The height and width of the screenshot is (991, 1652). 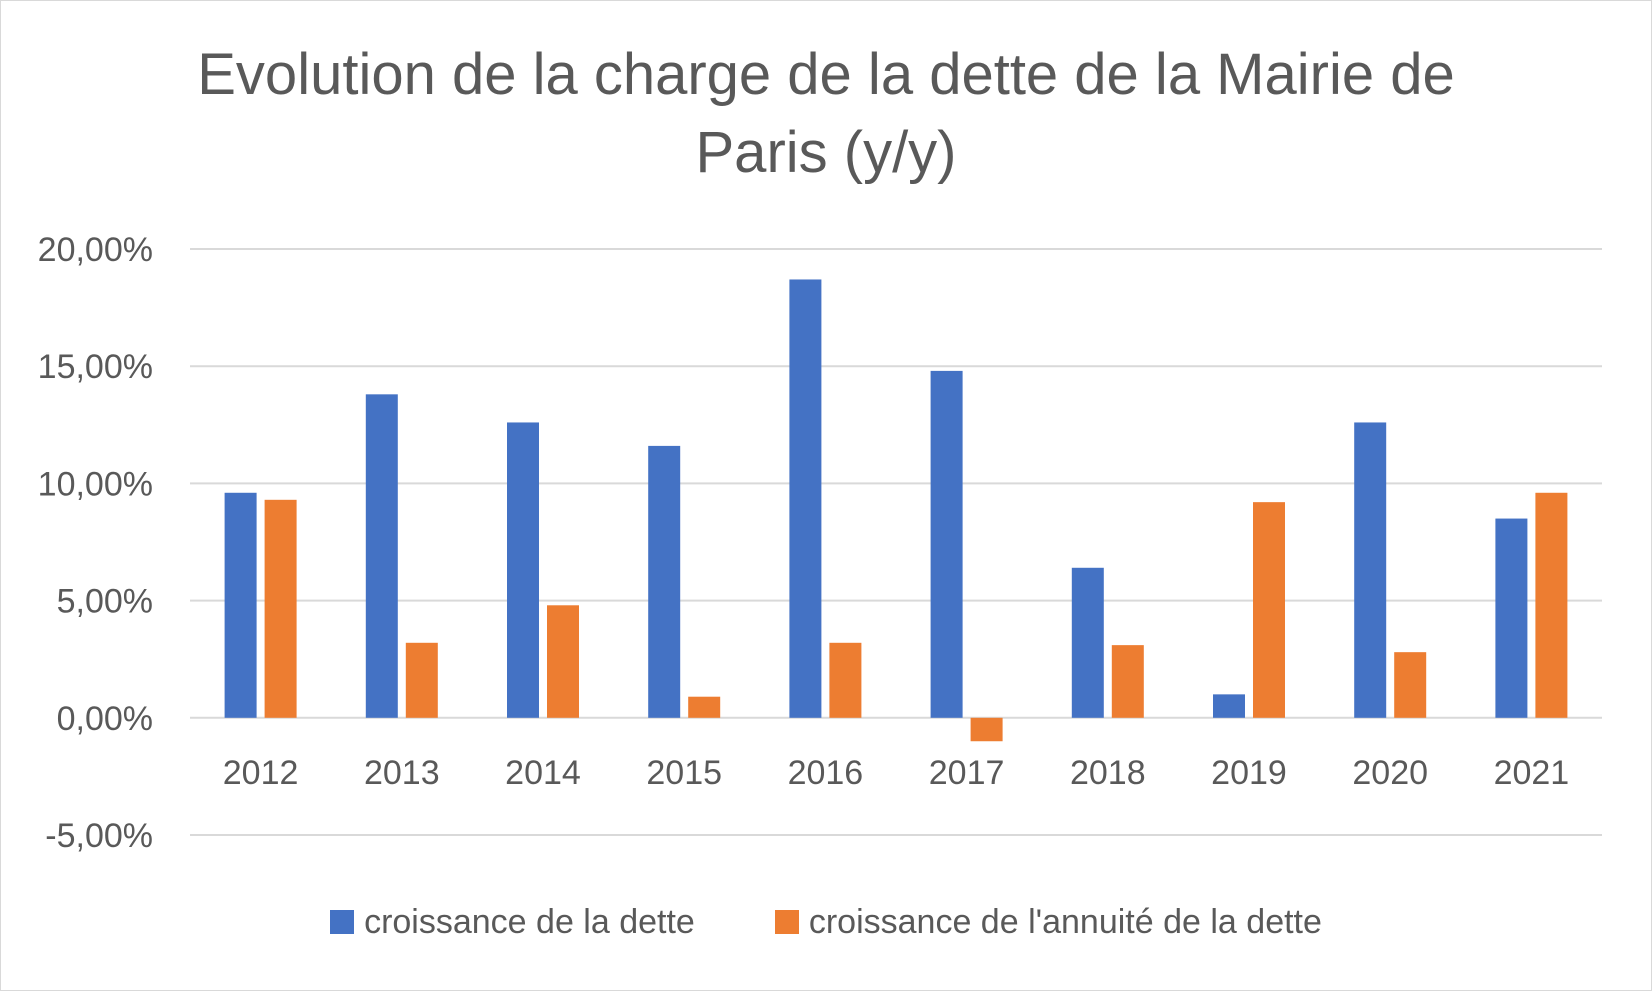 I want to click on bar-dette-2012, so click(x=240, y=605).